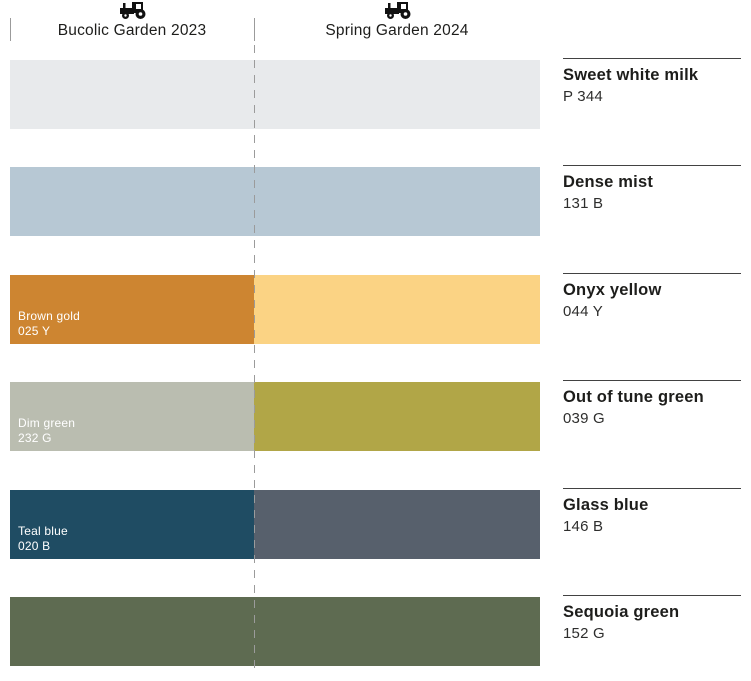 The image size is (751, 681). I want to click on swatch-2024-out-of-tune-green, so click(397, 416).